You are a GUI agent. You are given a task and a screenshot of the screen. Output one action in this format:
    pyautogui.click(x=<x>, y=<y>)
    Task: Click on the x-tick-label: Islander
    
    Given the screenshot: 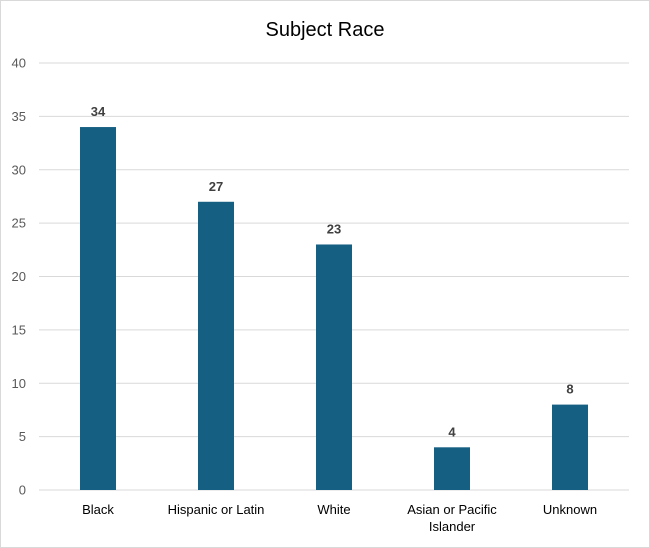 What is the action you would take?
    pyautogui.click(x=452, y=526)
    